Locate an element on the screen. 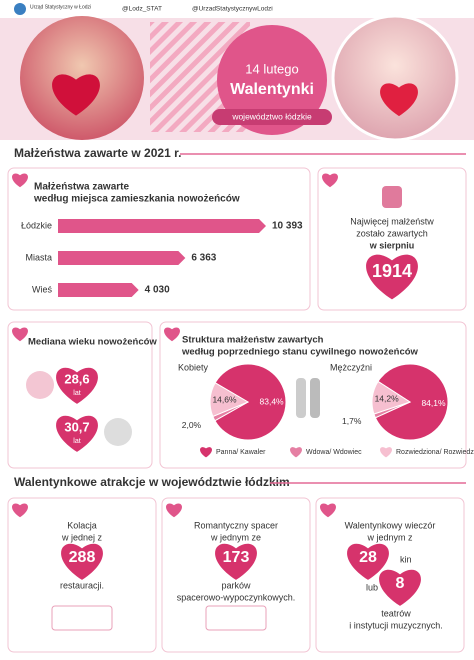 This screenshot has width=474, height=660. value-label: 6 363 is located at coordinates (203, 258).